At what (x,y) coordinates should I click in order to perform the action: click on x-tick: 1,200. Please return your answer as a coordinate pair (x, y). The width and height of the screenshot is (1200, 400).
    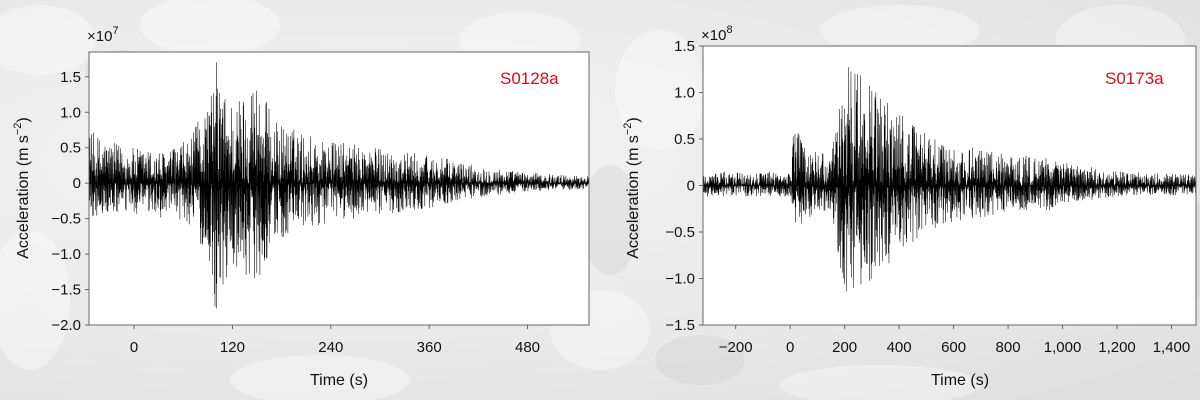
    Looking at the image, I should click on (1117, 340).